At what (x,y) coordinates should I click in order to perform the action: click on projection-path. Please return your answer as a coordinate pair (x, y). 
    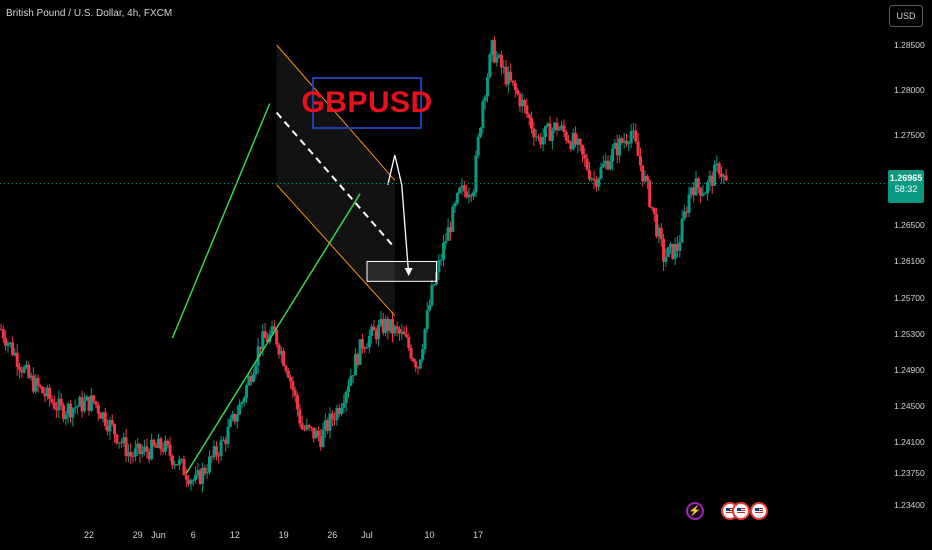
    Looking at the image, I should click on (398, 215).